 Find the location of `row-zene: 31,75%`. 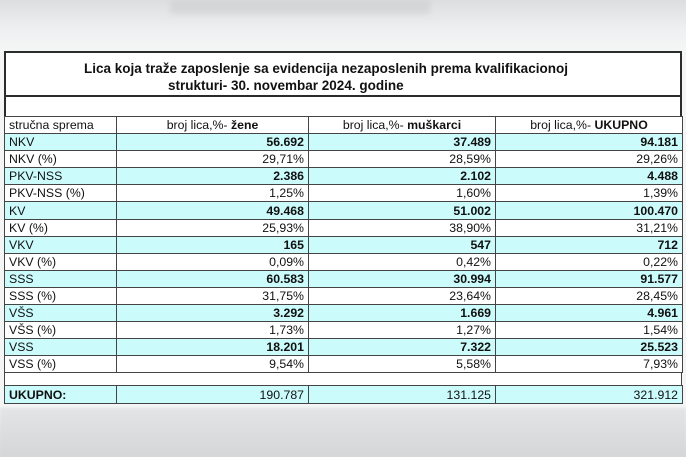

row-zene: 31,75% is located at coordinates (212, 296).